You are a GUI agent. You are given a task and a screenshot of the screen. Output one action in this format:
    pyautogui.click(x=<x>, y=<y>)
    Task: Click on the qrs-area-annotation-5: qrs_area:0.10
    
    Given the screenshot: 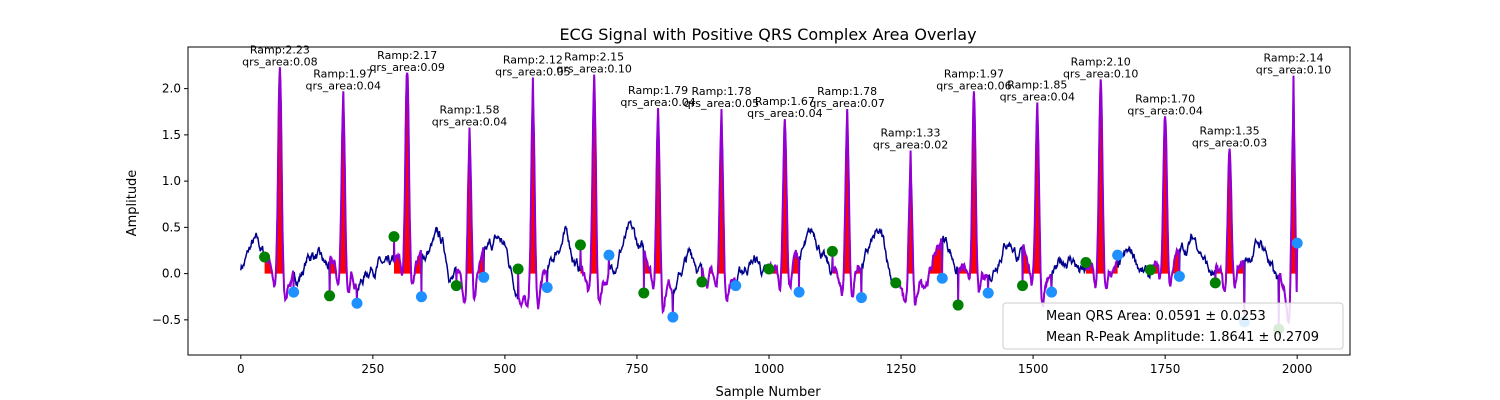 What is the action you would take?
    pyautogui.click(x=593, y=69)
    